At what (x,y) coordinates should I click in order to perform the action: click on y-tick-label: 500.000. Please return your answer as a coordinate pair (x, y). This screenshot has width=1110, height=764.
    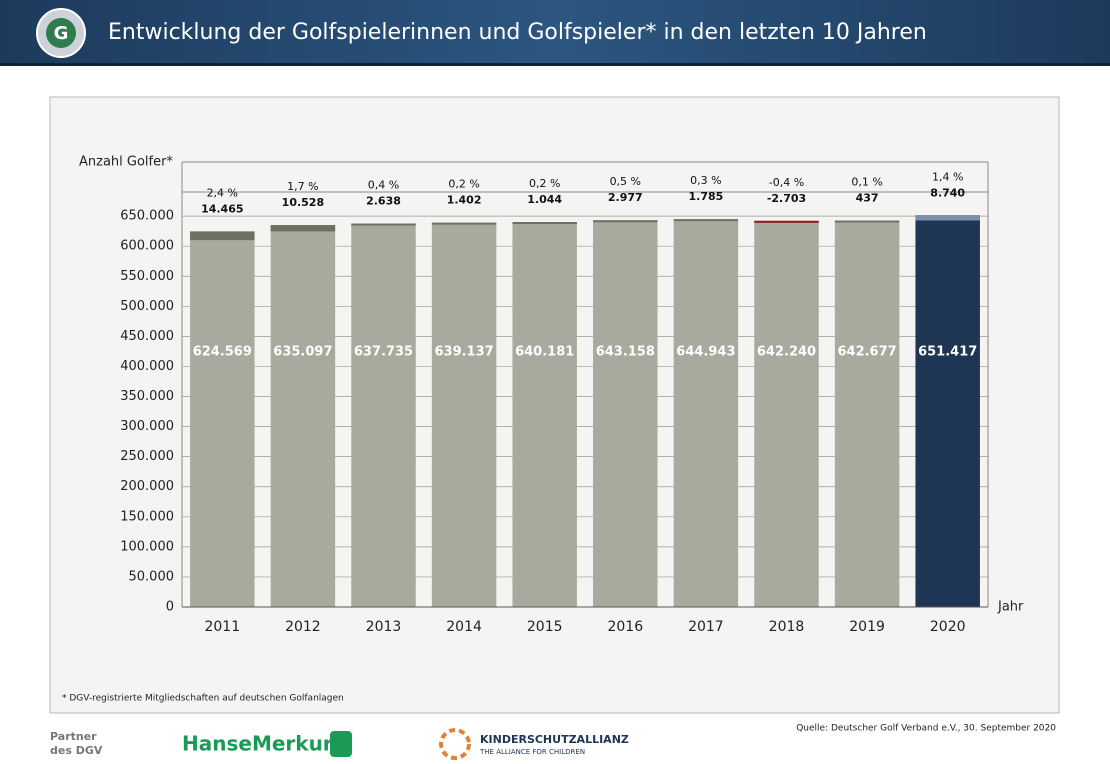
    Looking at the image, I should click on (147, 306).